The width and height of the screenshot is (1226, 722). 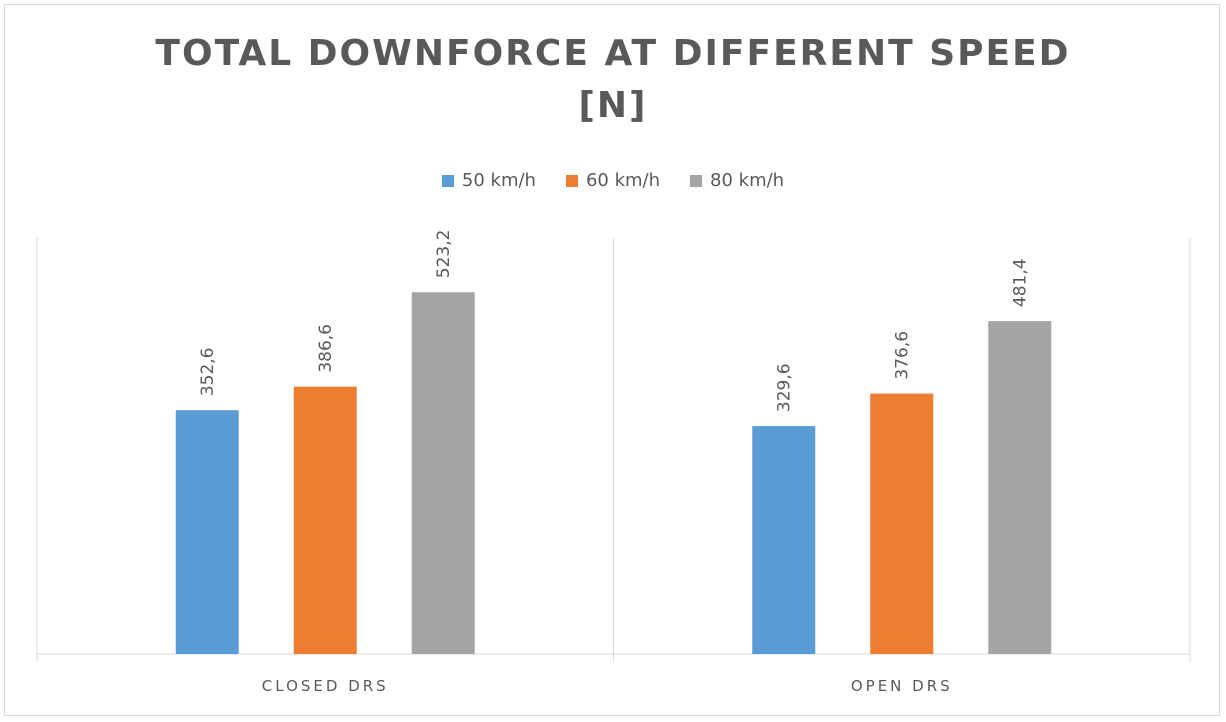 I want to click on chart-title: TOTAL DOWNFORCE AT DIFFERENT SPEED [N], so click(x=613, y=80).